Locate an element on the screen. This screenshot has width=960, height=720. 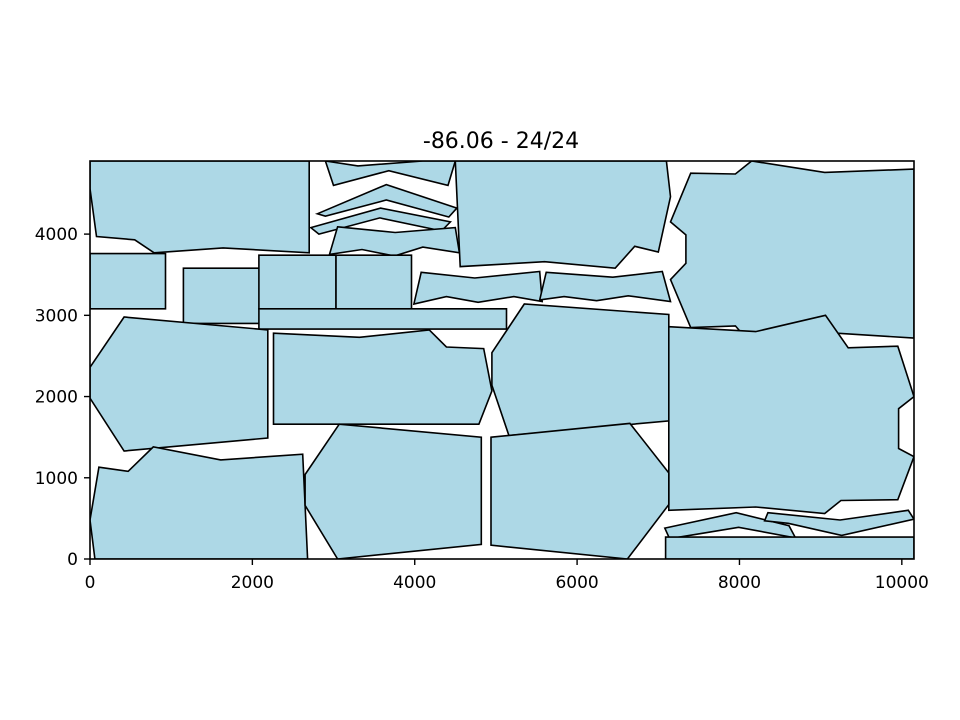
x-tick-label: 10000 is located at coordinates (902, 583).